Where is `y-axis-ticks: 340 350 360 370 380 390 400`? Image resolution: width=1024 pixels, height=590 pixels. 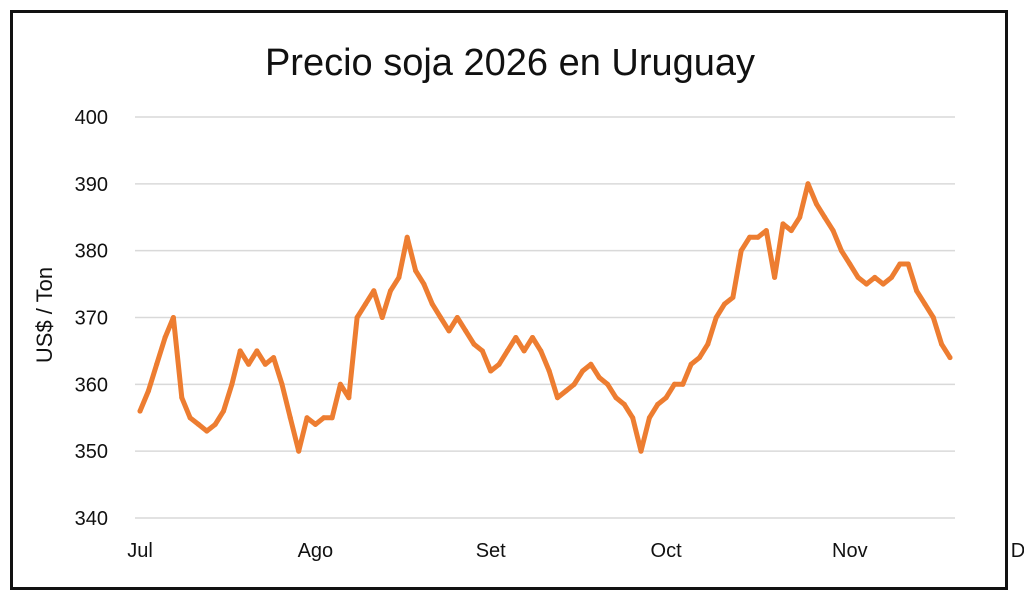 y-axis-ticks: 340 350 360 370 380 390 400 is located at coordinates (91, 318).